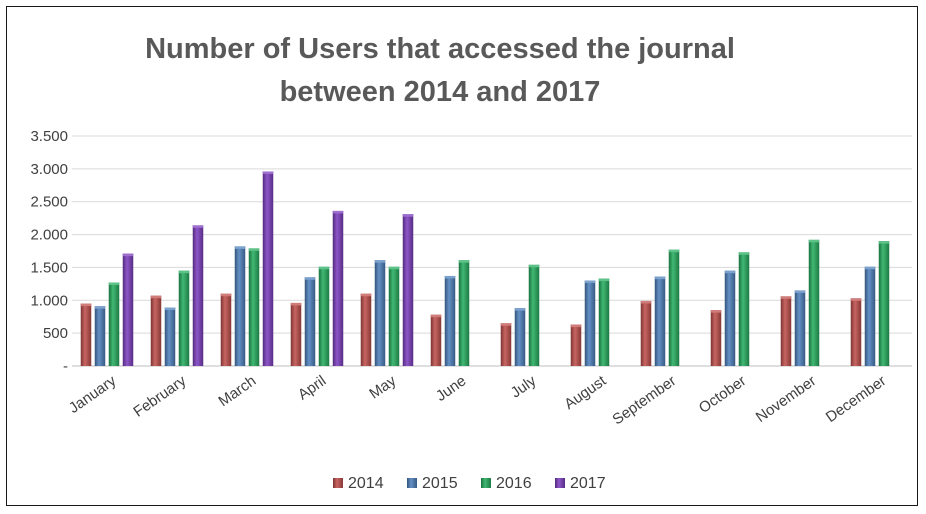 The width and height of the screenshot is (926, 514). Describe the element at coordinates (366, 483) in the screenshot. I see `legend-label-2014: 2014` at that location.